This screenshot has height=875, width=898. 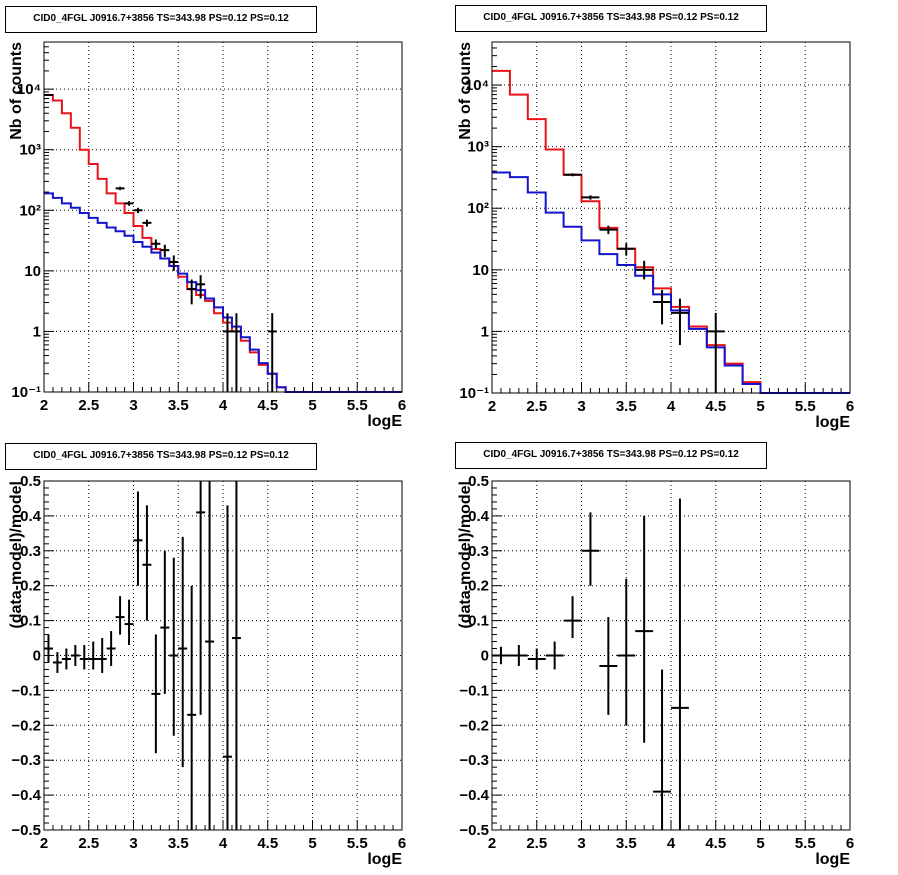 I want to click on y-tick-label: 0.2, so click(x=478, y=586).